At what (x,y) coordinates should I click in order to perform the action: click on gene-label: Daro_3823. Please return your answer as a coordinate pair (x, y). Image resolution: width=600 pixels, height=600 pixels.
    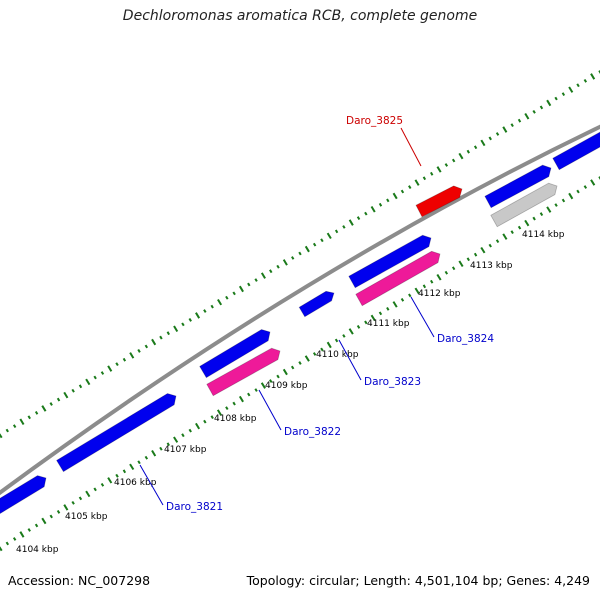
    Looking at the image, I should click on (392, 382).